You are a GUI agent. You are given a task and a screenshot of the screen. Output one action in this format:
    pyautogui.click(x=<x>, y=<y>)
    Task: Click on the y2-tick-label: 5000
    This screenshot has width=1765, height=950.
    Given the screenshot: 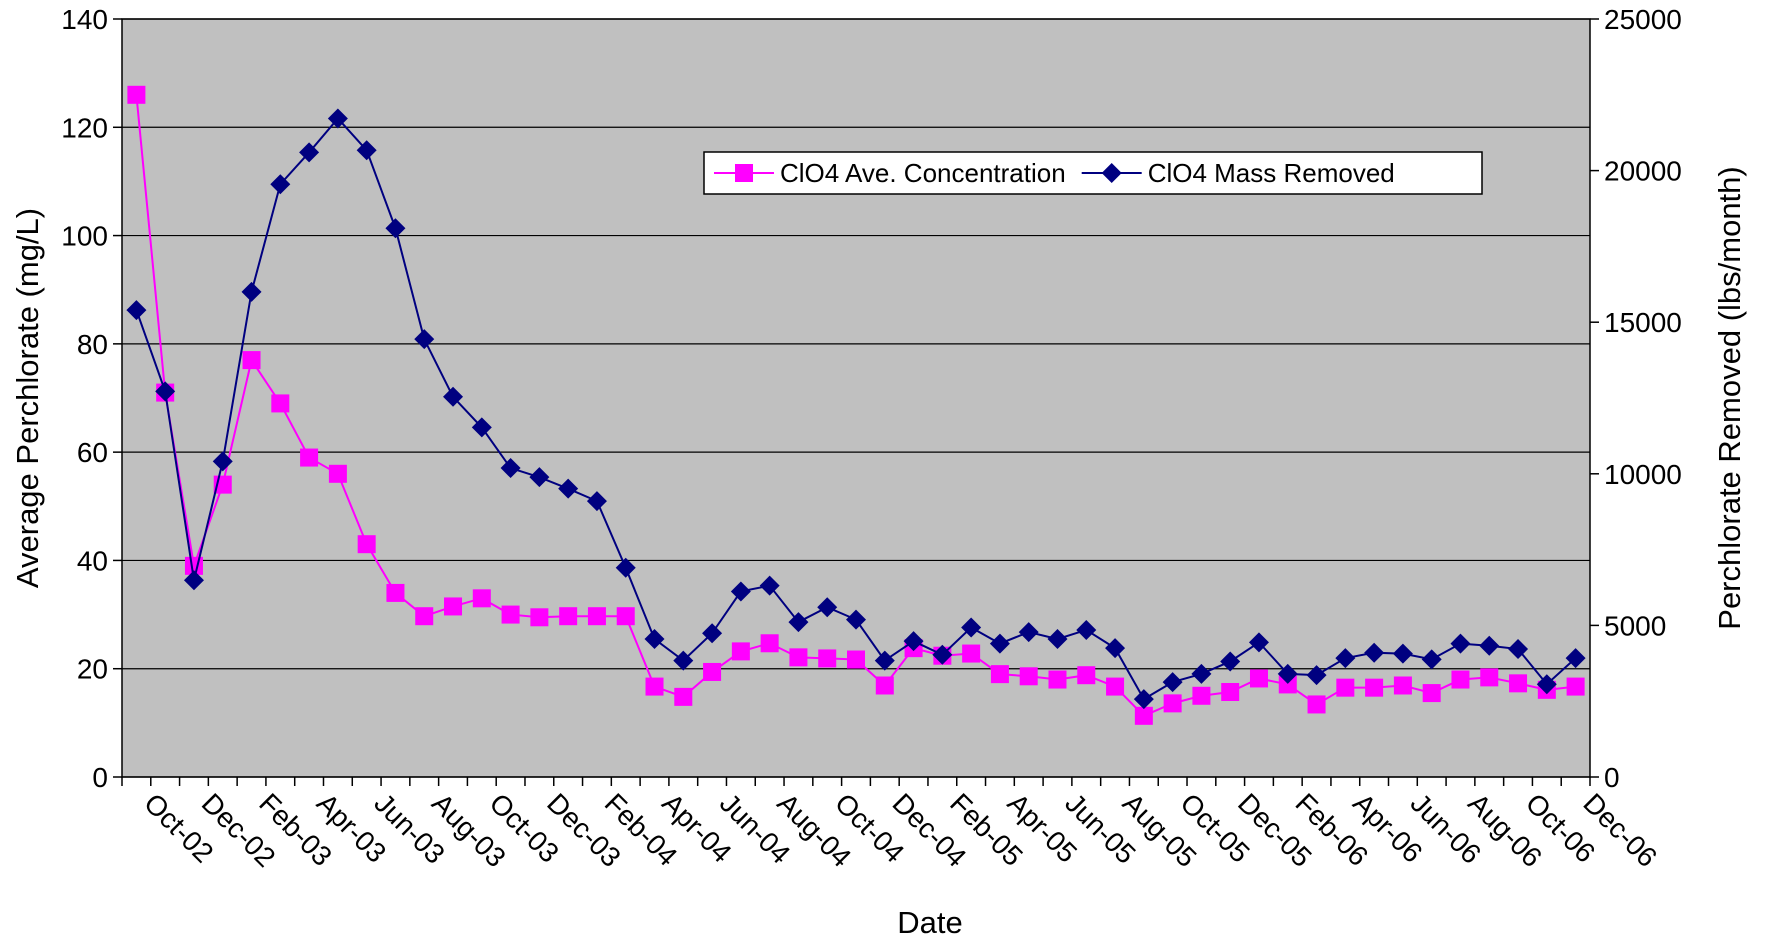 What is the action you would take?
    pyautogui.click(x=1635, y=625)
    